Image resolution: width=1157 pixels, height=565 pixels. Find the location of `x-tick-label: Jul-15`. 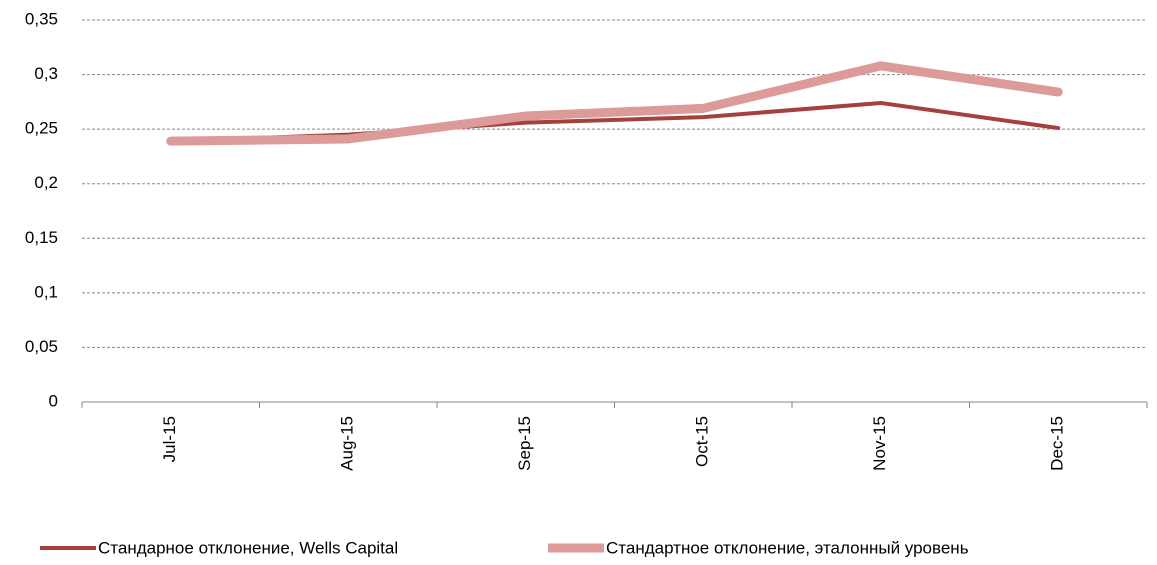

x-tick-label: Jul-15 is located at coordinates (169, 439).